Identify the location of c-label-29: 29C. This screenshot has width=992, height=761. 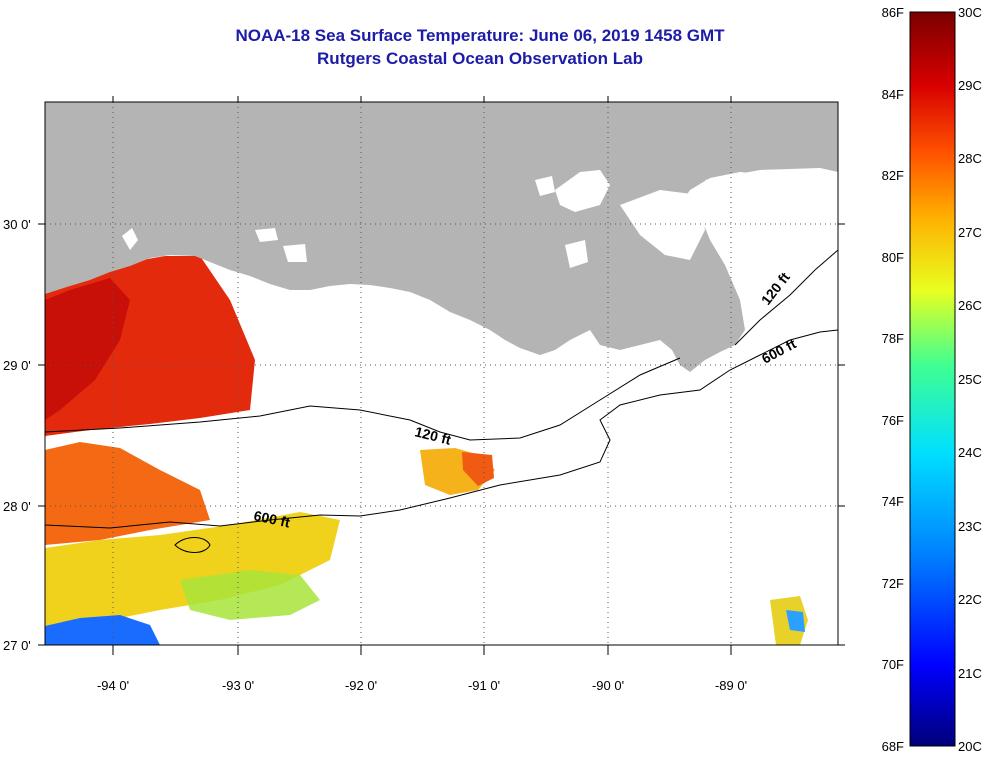
(970, 85).